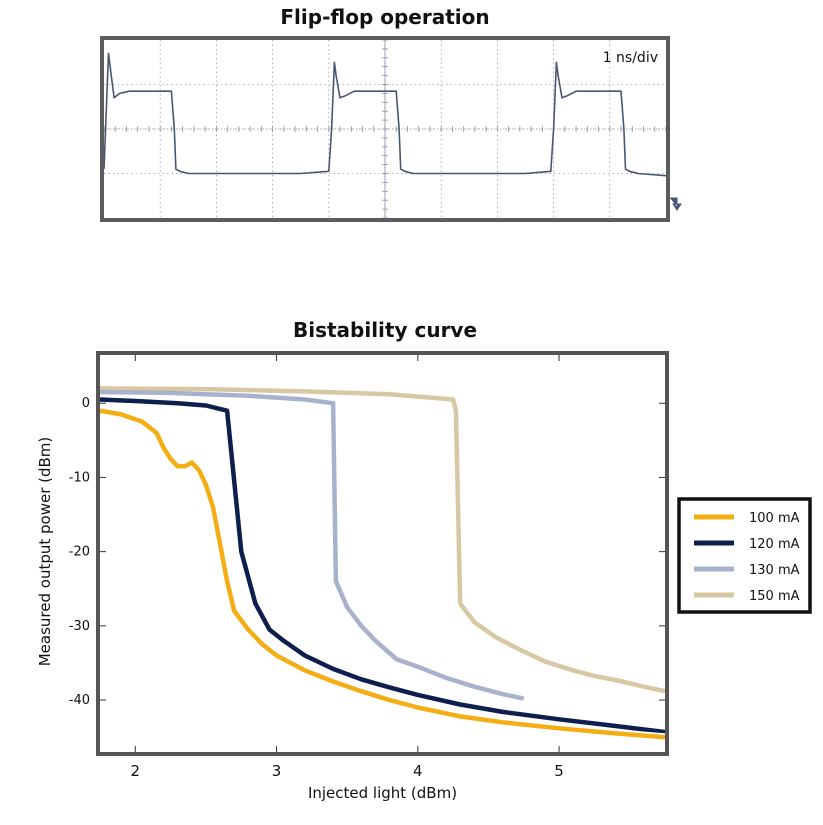 The image size is (823, 825). Describe the element at coordinates (45, 552) in the screenshot. I see `y-axis-label: Measured output power (dBm)` at that location.